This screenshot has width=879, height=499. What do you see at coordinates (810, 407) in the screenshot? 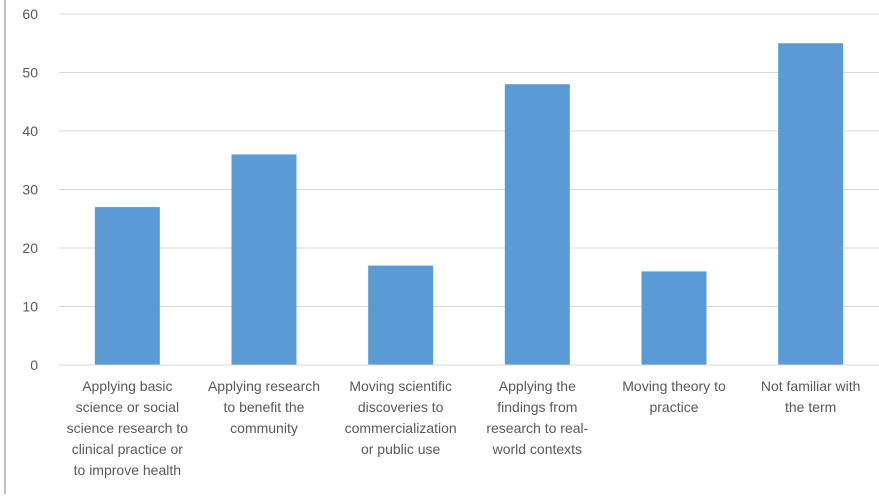
I see `x-tick-label-line: the term` at bounding box center [810, 407].